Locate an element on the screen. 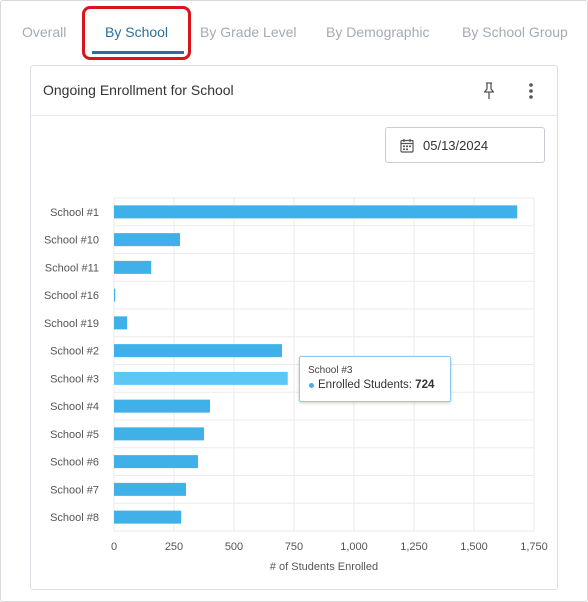  tab-overall: Overall is located at coordinates (44, 32).